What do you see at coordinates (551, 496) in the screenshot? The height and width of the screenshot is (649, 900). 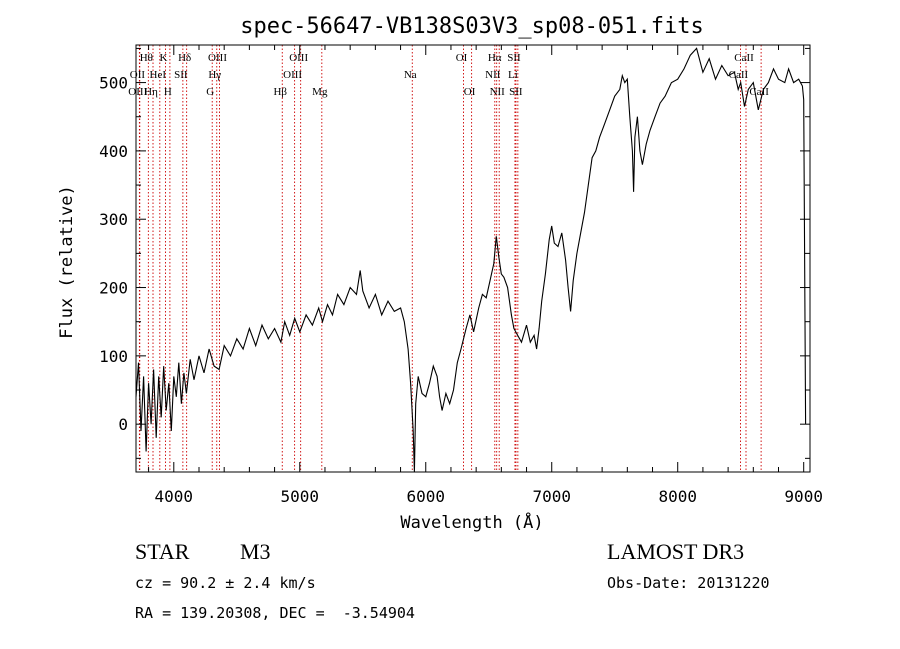 I see `x-tick-label-3: 7000` at bounding box center [551, 496].